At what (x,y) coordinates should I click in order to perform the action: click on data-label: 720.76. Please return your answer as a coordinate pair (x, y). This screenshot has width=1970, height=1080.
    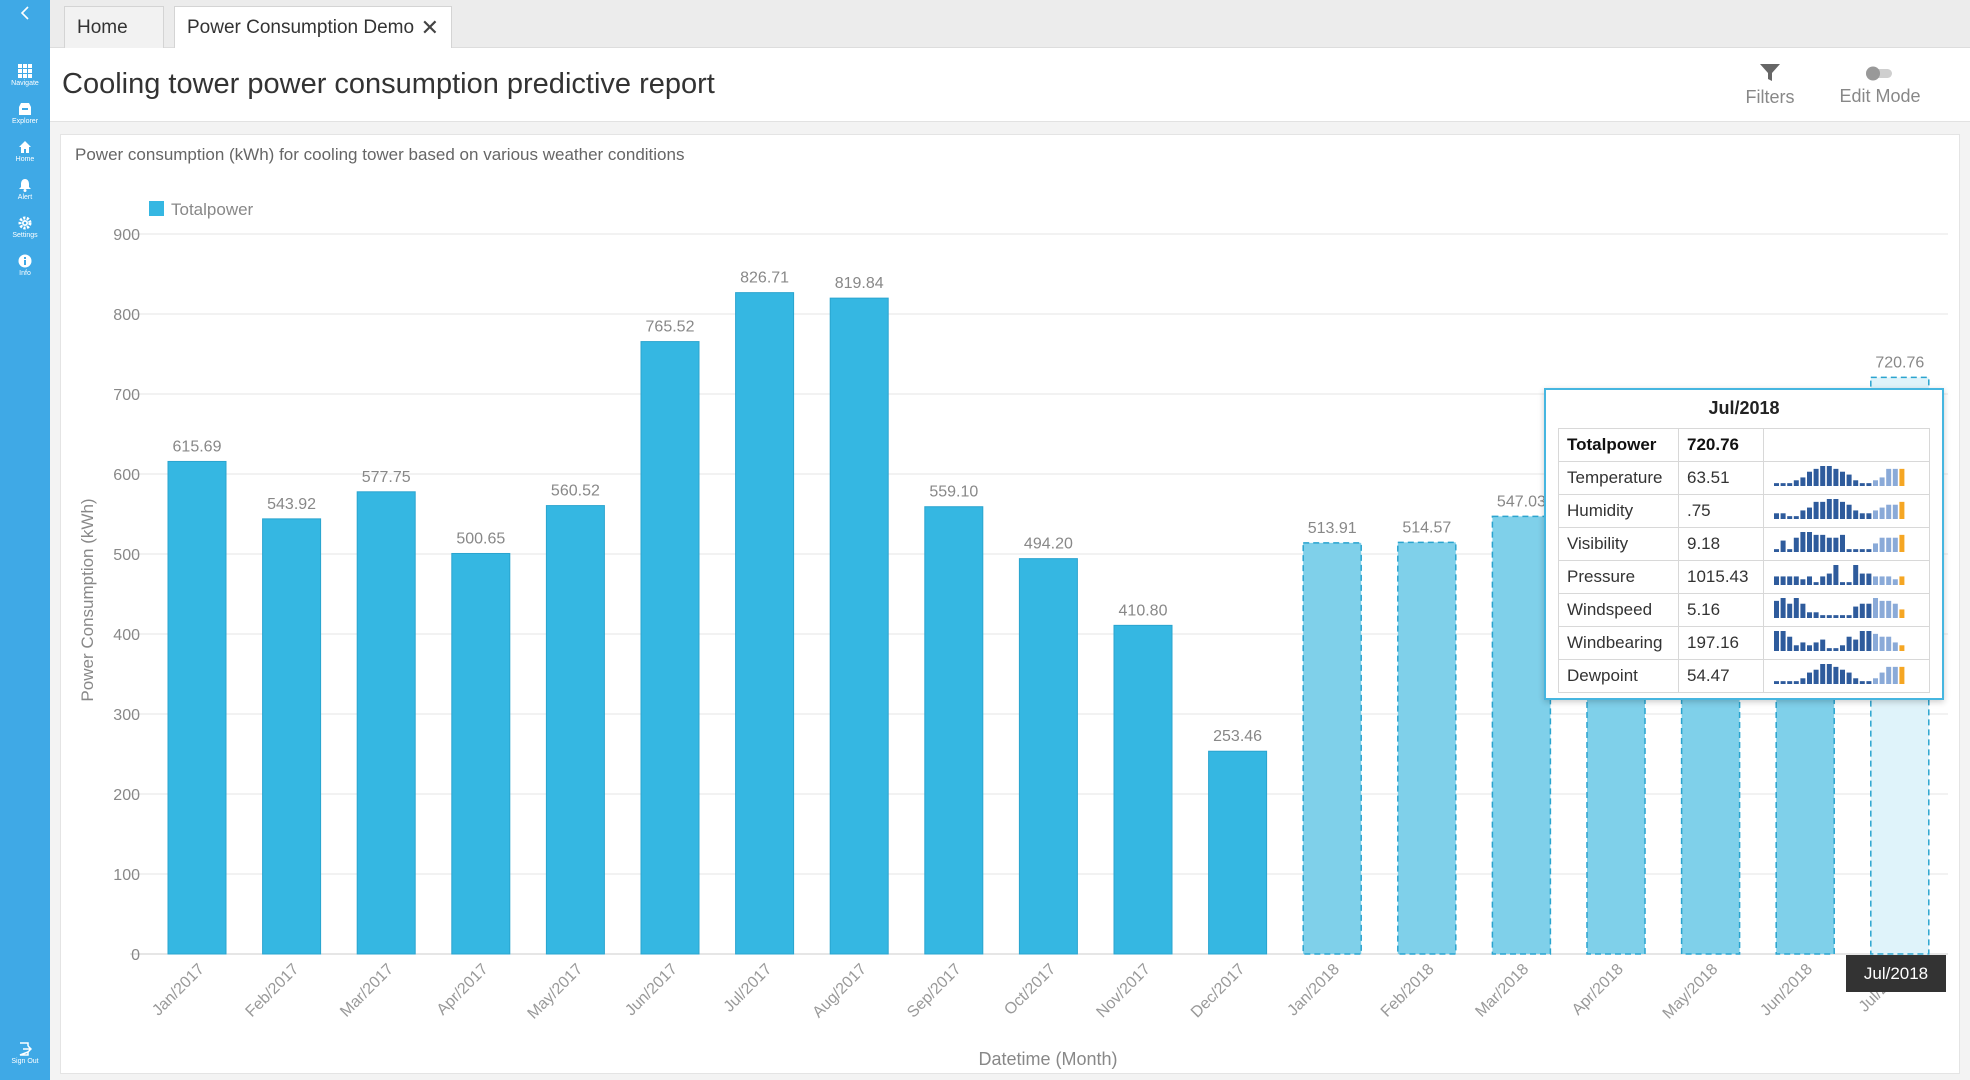
    Looking at the image, I should click on (1899, 362).